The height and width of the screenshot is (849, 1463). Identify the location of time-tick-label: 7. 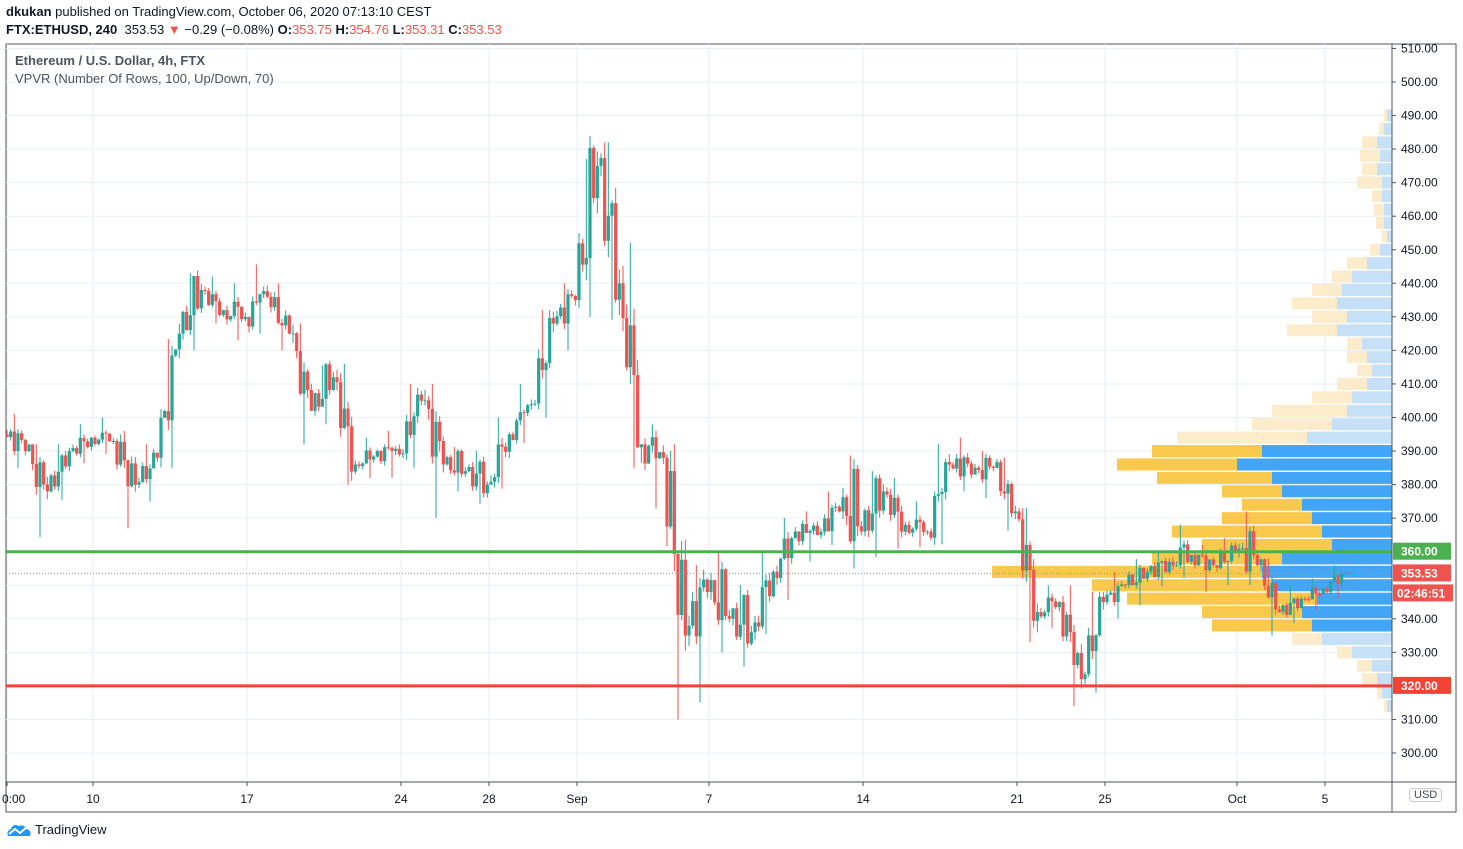
(709, 799).